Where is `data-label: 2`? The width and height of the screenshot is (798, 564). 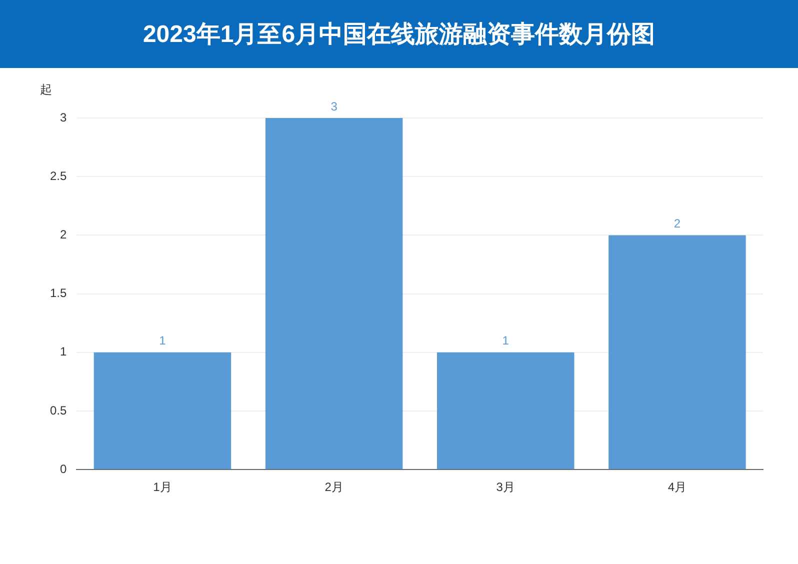
data-label: 2 is located at coordinates (677, 223).